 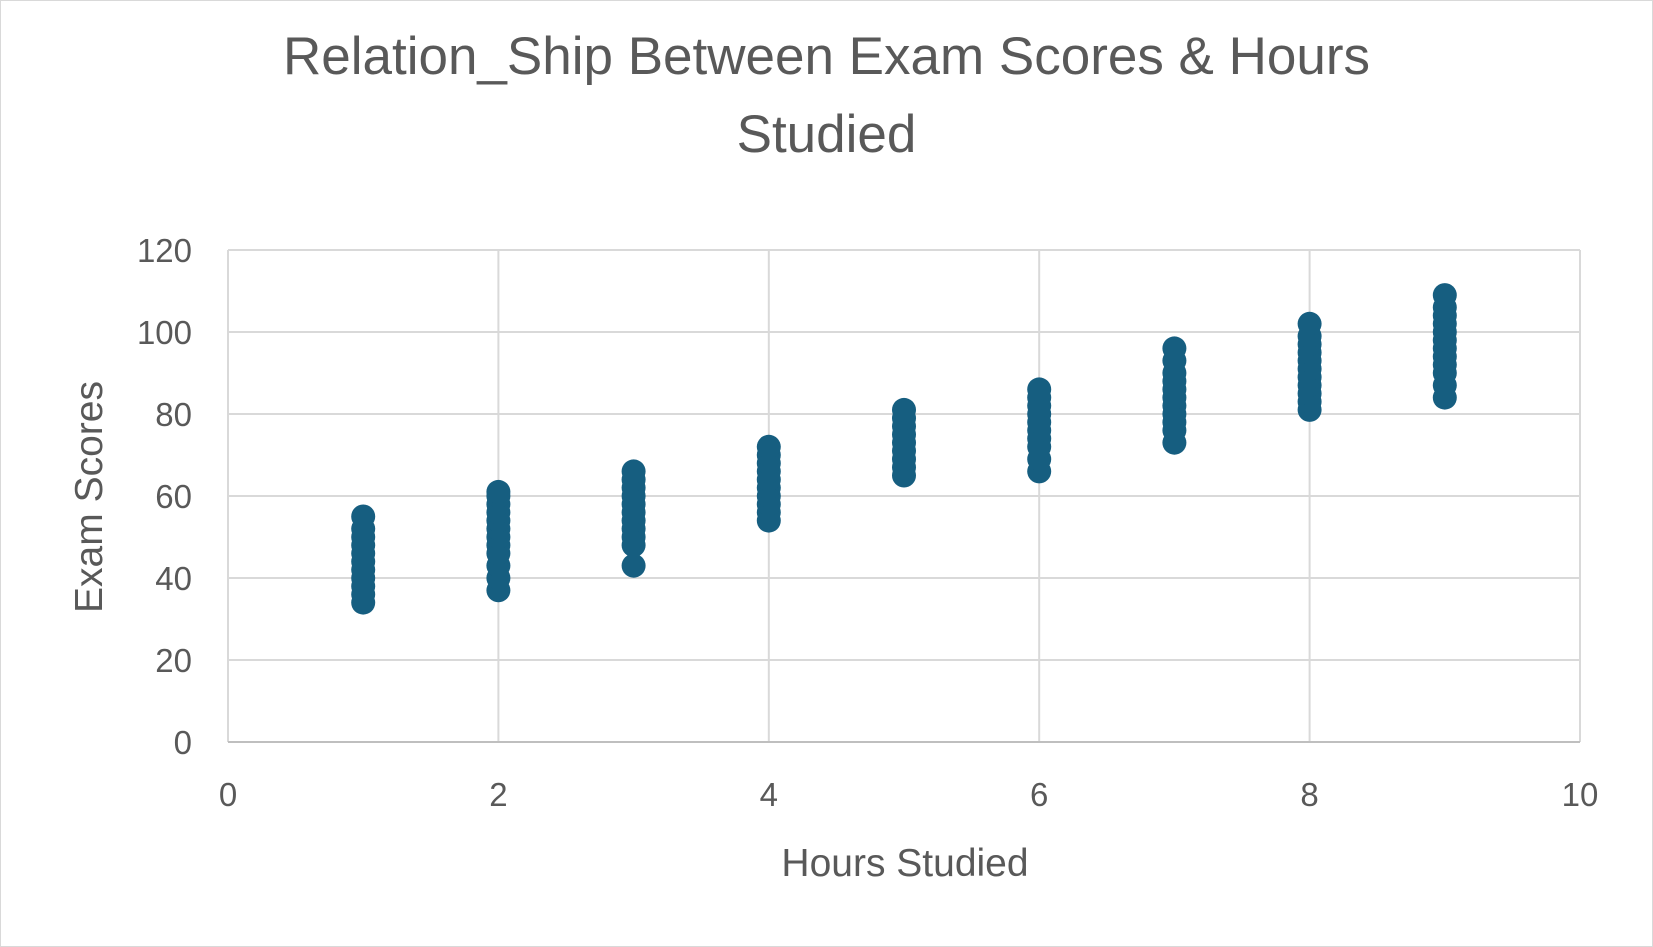 I want to click on y-axis-title: Exam Scores, so click(x=89, y=497).